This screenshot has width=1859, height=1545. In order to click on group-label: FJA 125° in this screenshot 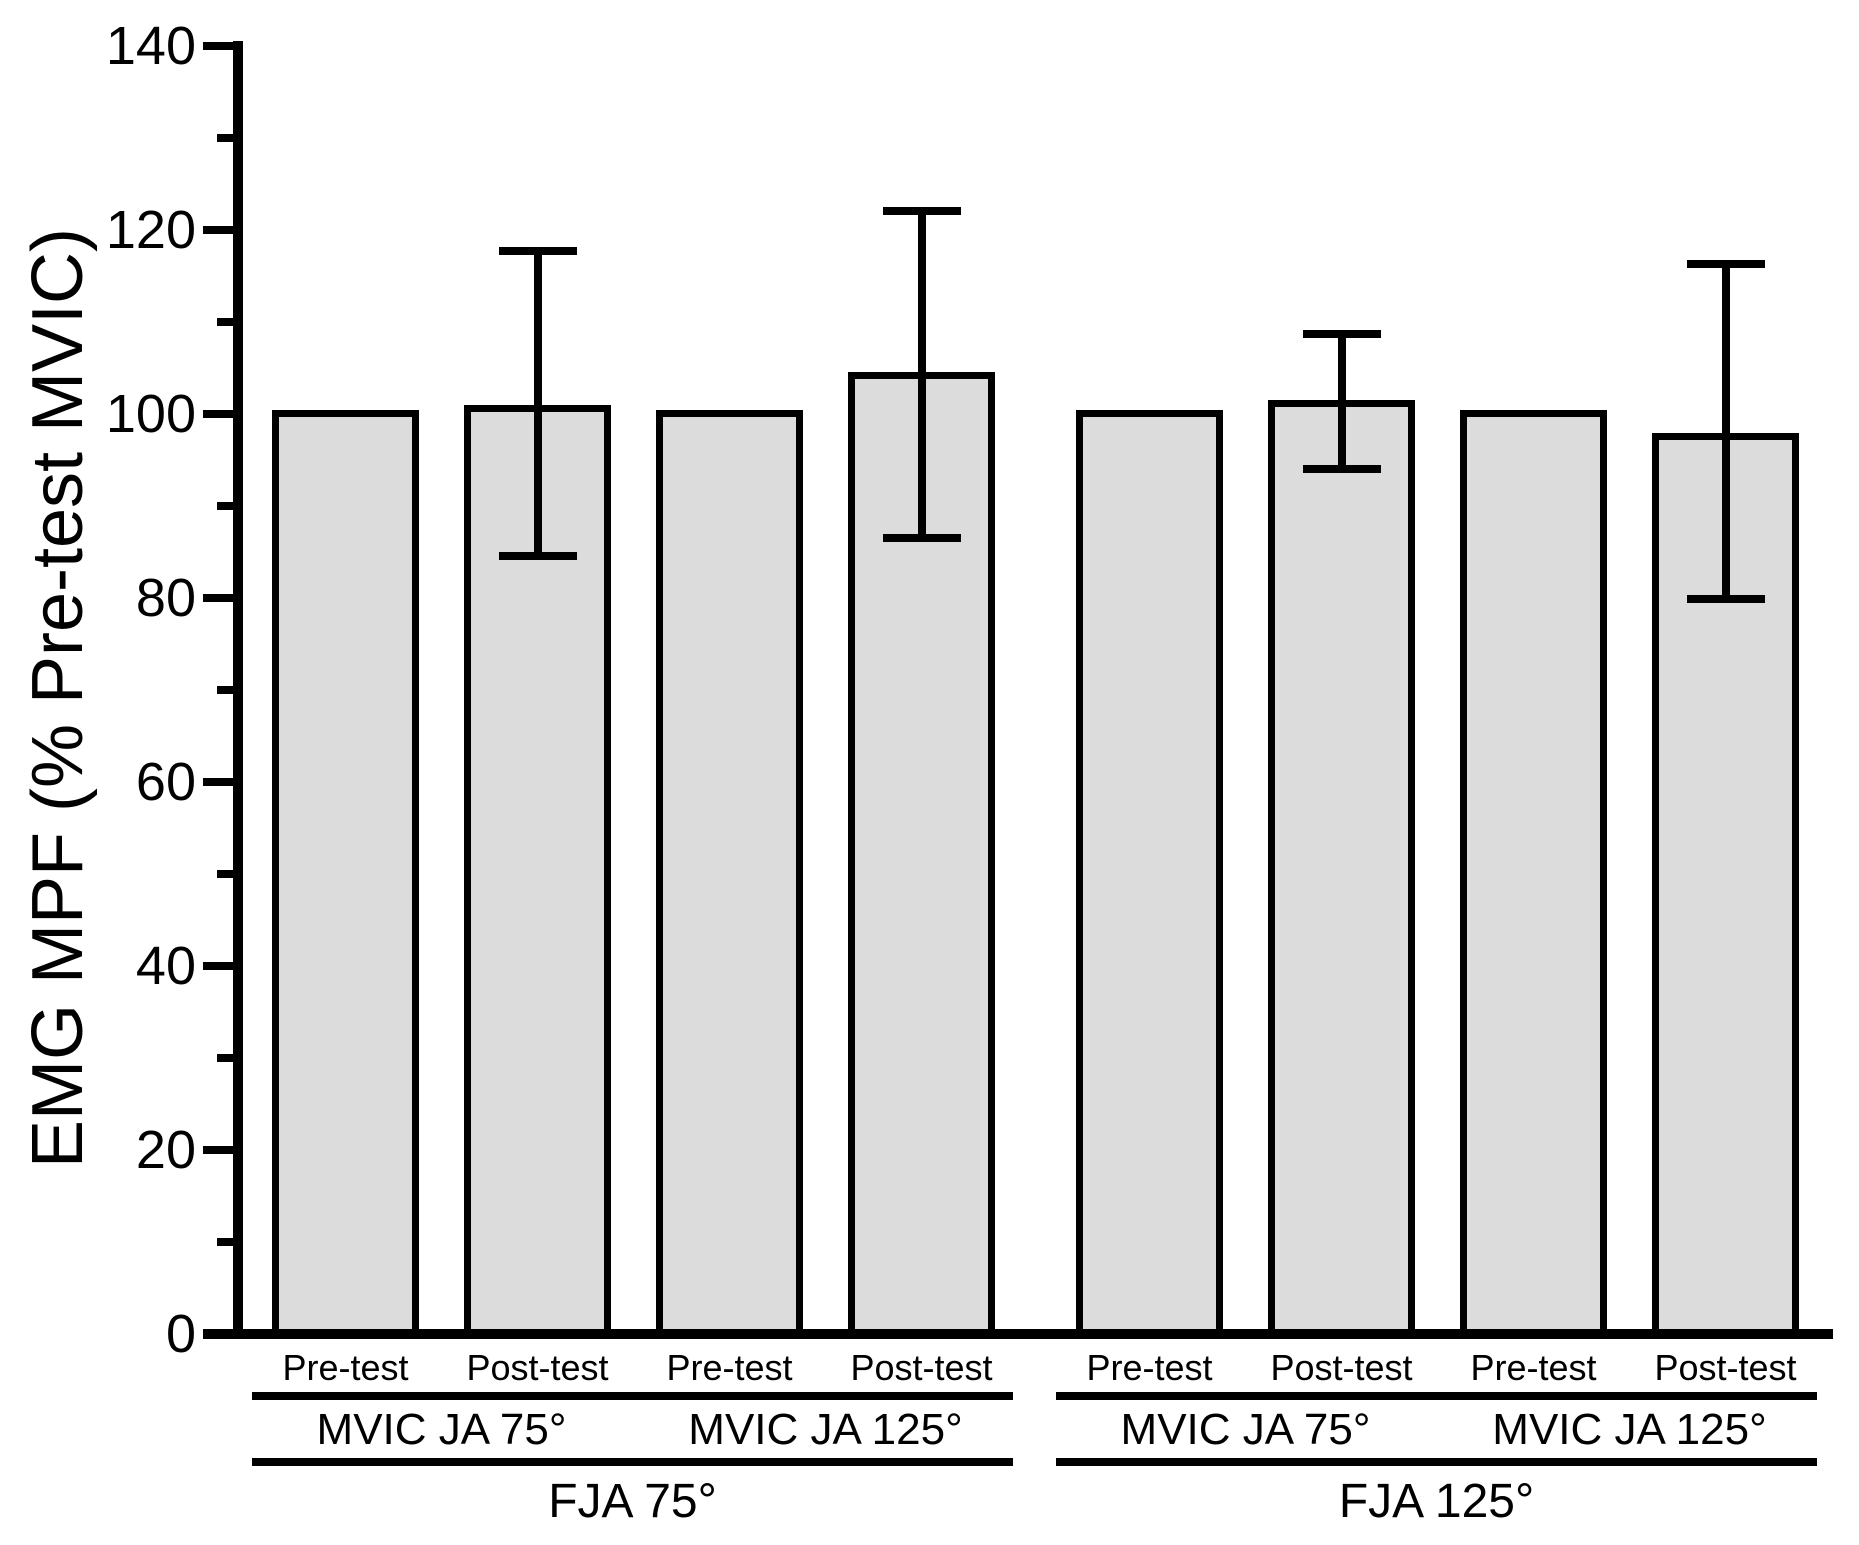, I will do `click(1436, 1501)`.